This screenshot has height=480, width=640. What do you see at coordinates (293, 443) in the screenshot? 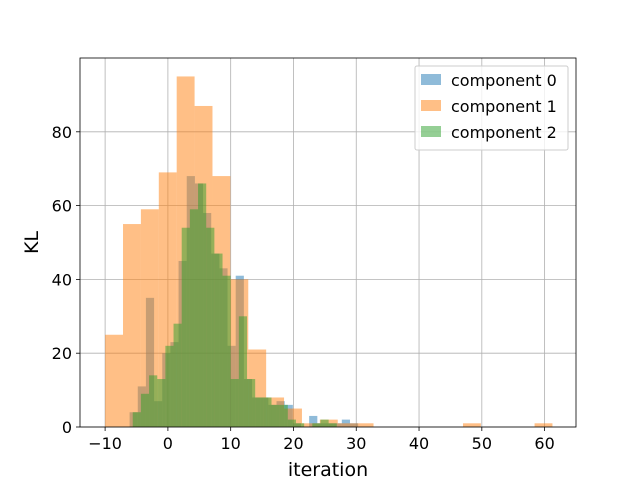
I see `x-tick-label: 20` at bounding box center [293, 443].